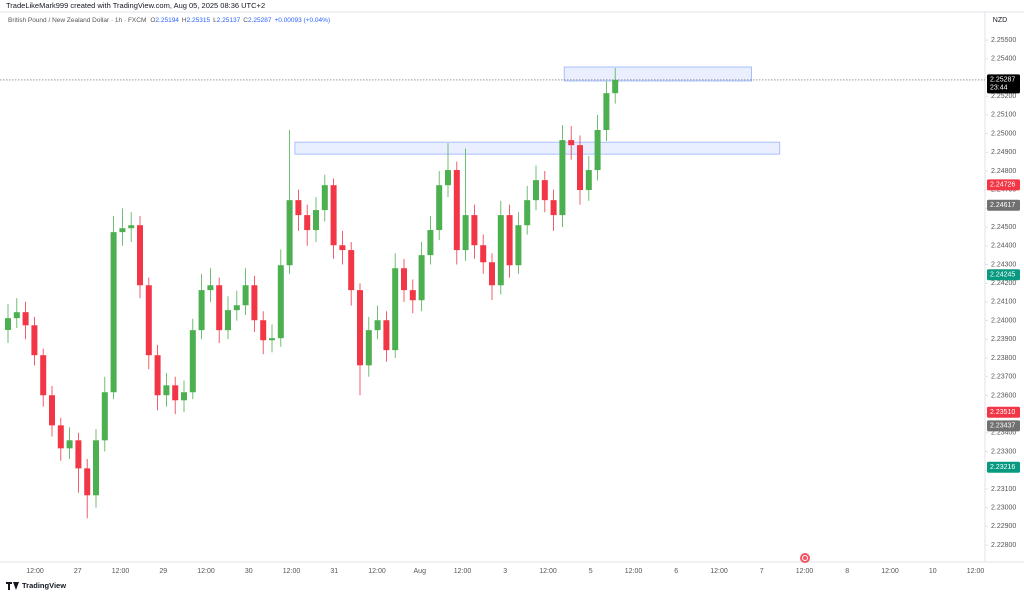  What do you see at coordinates (1002, 185) in the screenshot?
I see `price-label: 2.24726` at bounding box center [1002, 185].